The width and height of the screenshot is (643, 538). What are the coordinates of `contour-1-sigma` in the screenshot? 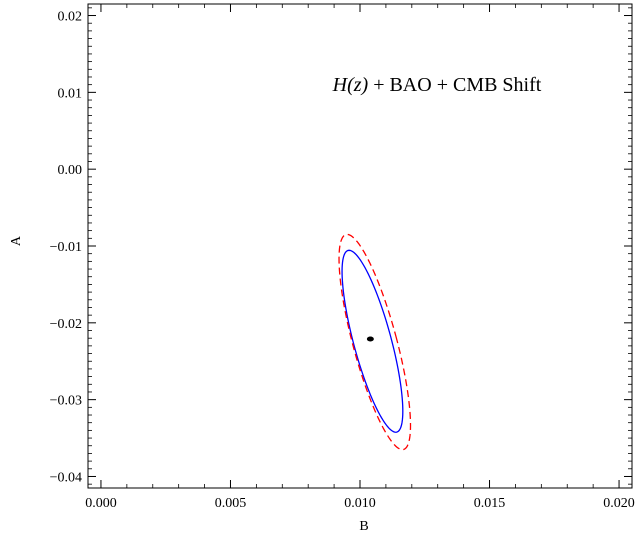 It's located at (372, 341).